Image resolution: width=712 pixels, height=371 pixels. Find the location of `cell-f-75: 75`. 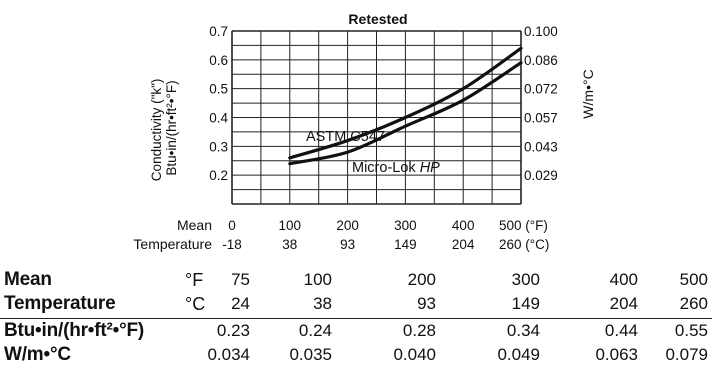

cell-f-75: 75 is located at coordinates (240, 279).